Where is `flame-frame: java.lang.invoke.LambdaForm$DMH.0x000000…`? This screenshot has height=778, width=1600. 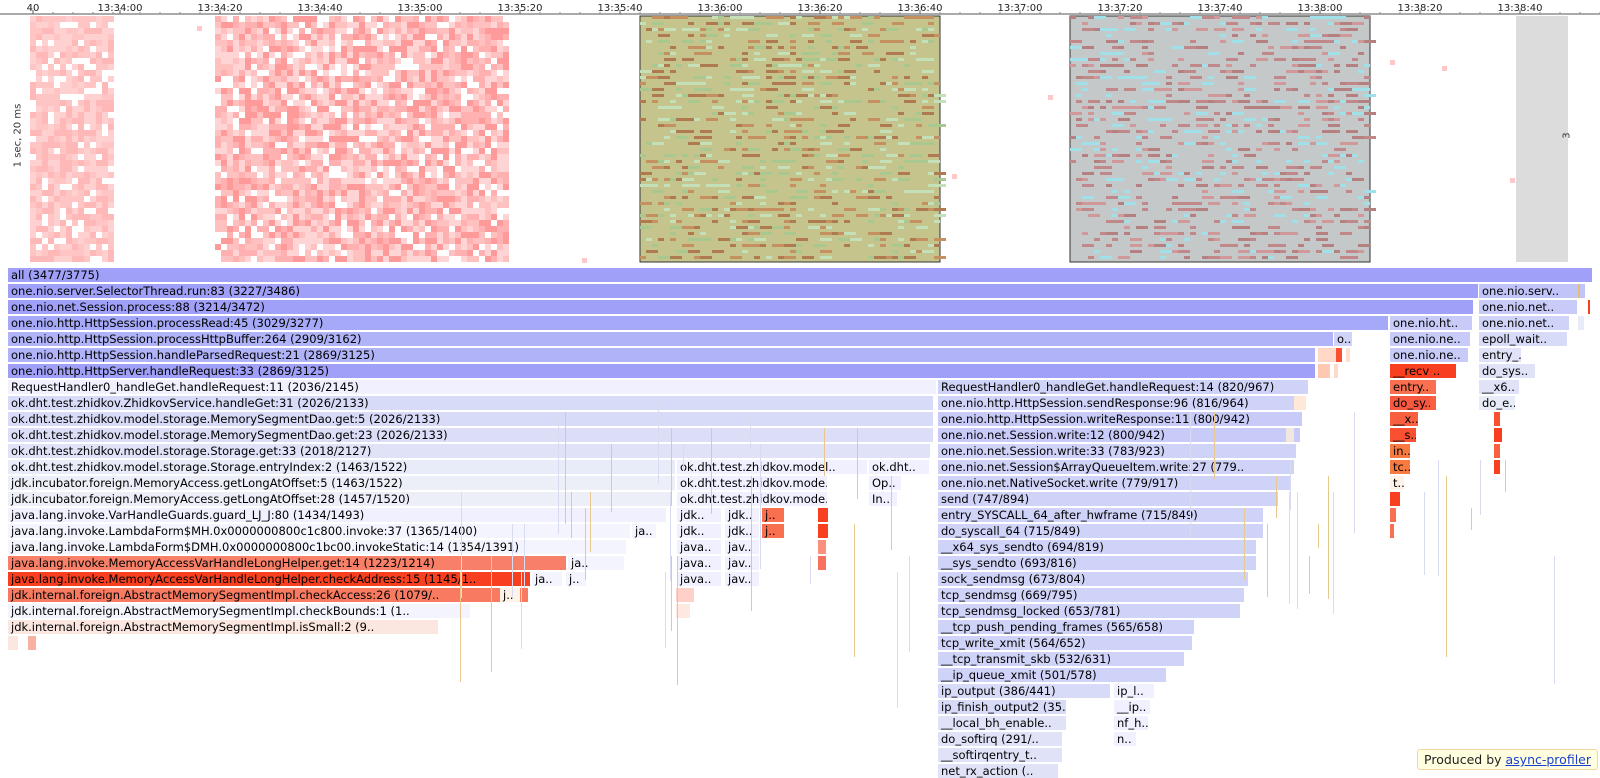
flame-frame: java.lang.invoke.LambdaForm$DMH.0x000000… is located at coordinates (317, 547).